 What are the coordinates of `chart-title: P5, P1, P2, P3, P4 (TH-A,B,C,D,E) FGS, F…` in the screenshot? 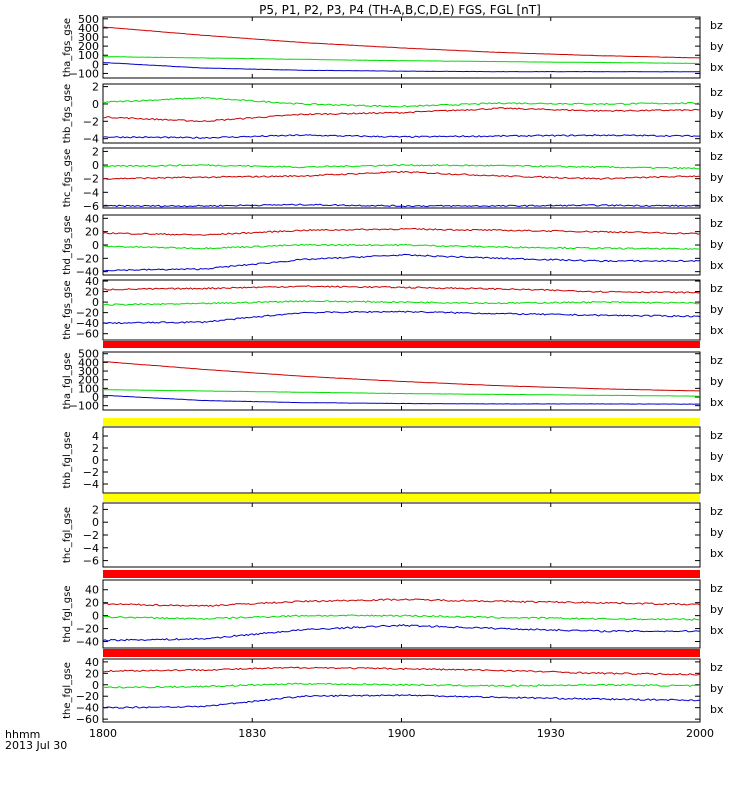 It's located at (400, 10).